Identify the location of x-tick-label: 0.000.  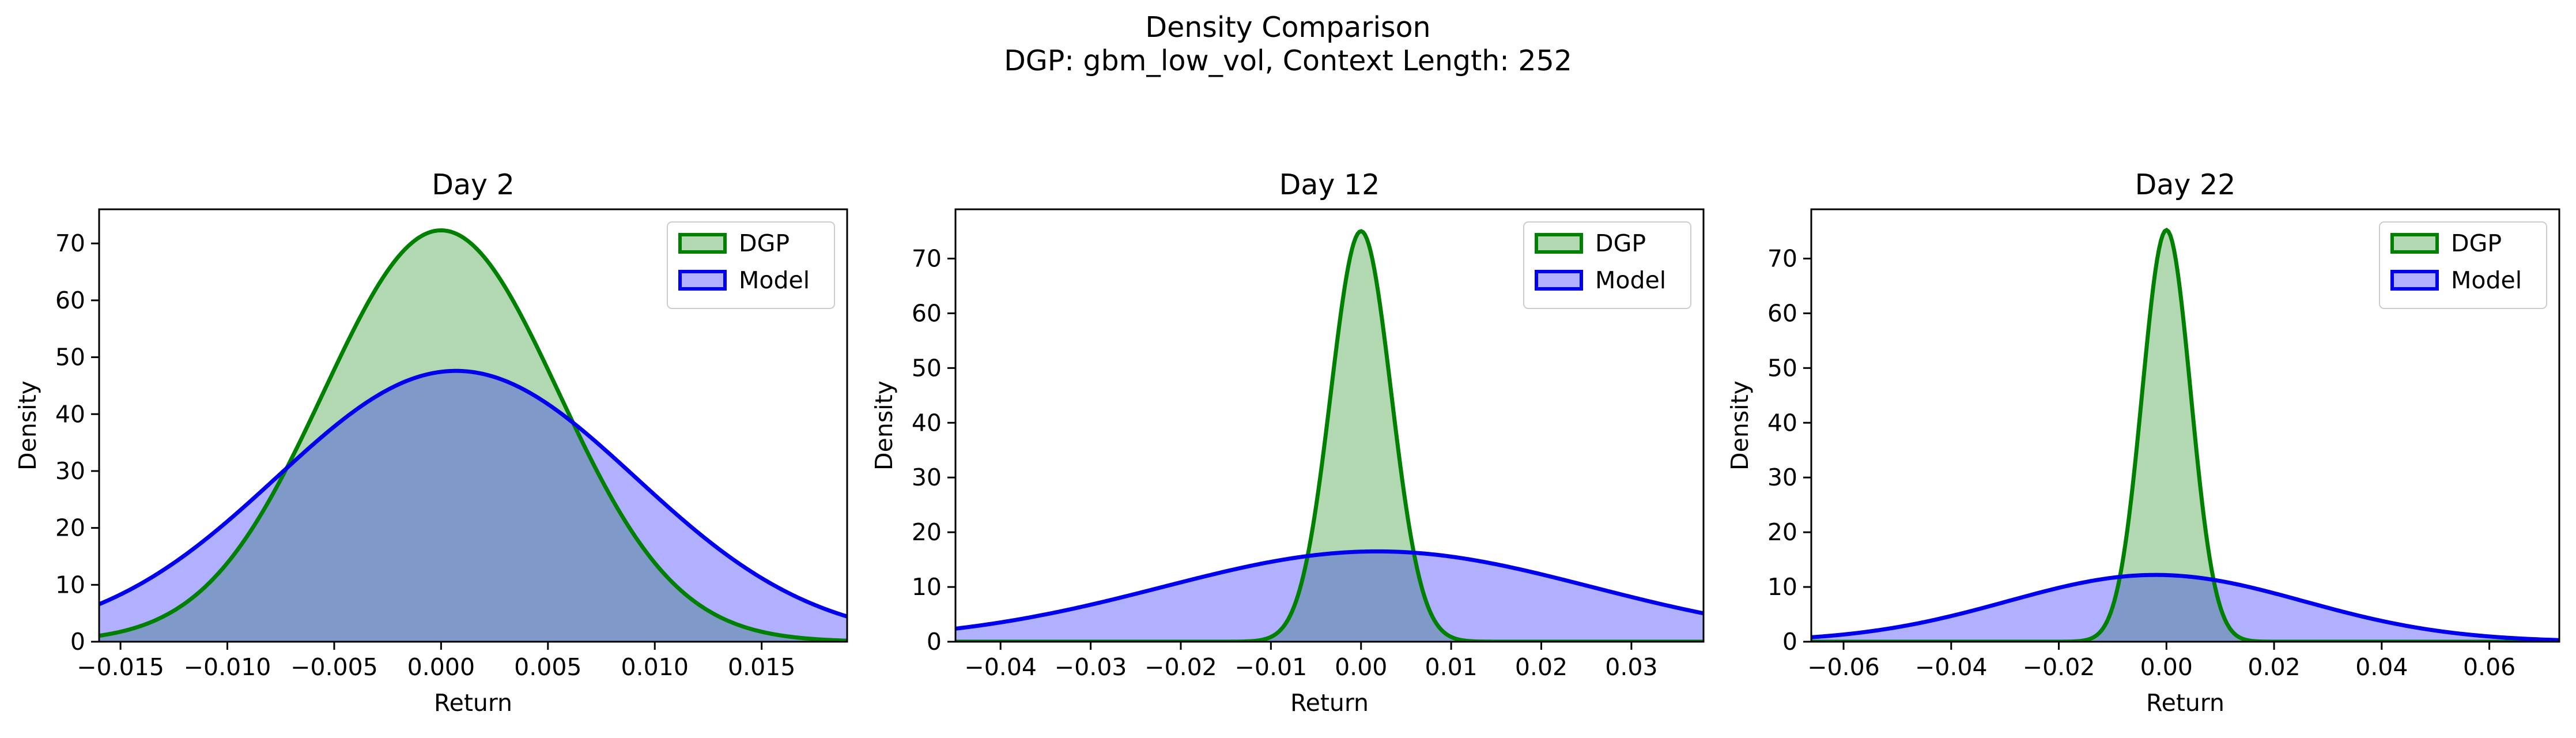
(441, 667).